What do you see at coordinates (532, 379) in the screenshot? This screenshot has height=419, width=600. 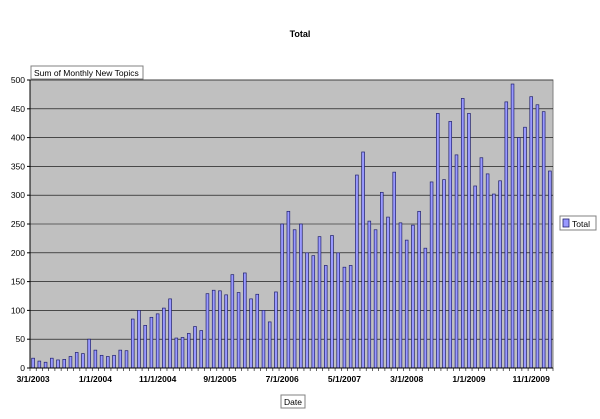 I see `x-tick-label: 11/1/2009` at bounding box center [532, 379].